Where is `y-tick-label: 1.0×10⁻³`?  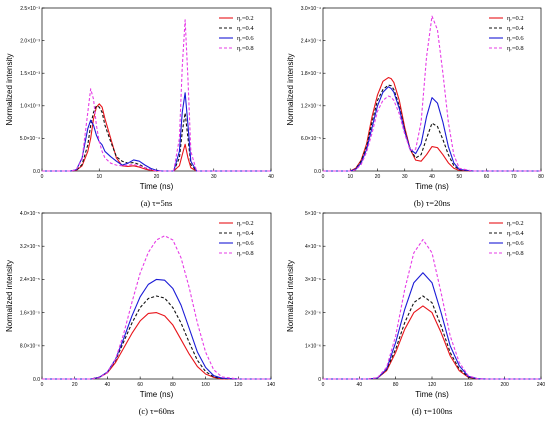 y-tick-label: 1.0×10⁻³ is located at coordinates (30, 107).